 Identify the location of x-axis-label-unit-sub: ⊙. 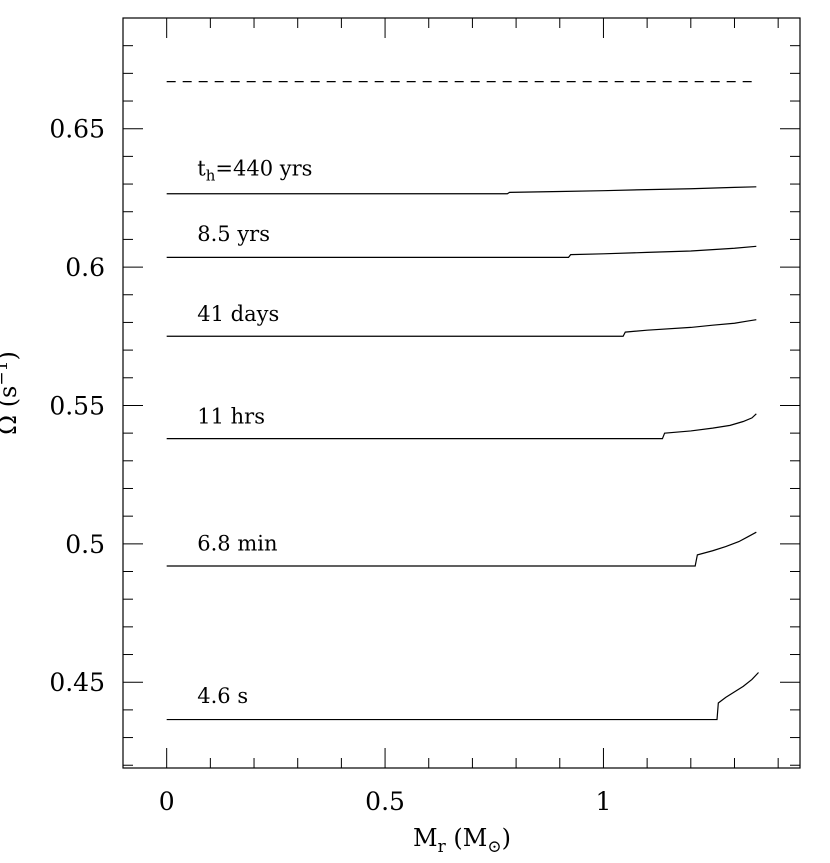
(494, 847).